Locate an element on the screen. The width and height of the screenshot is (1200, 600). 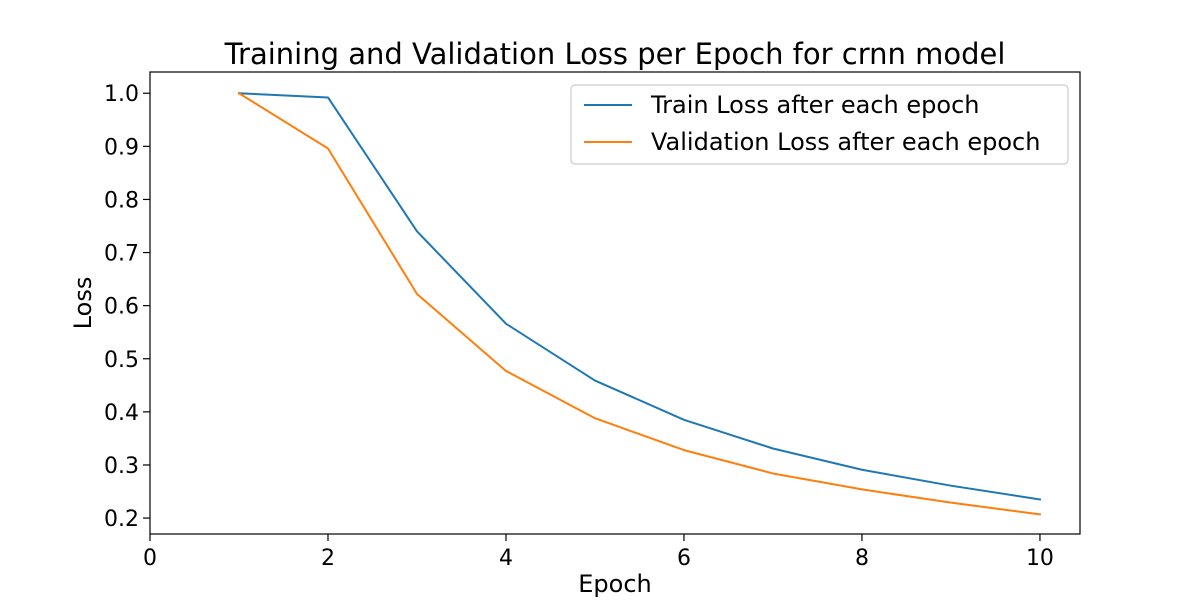
y-tick-label: 0.8 is located at coordinates (121, 200).